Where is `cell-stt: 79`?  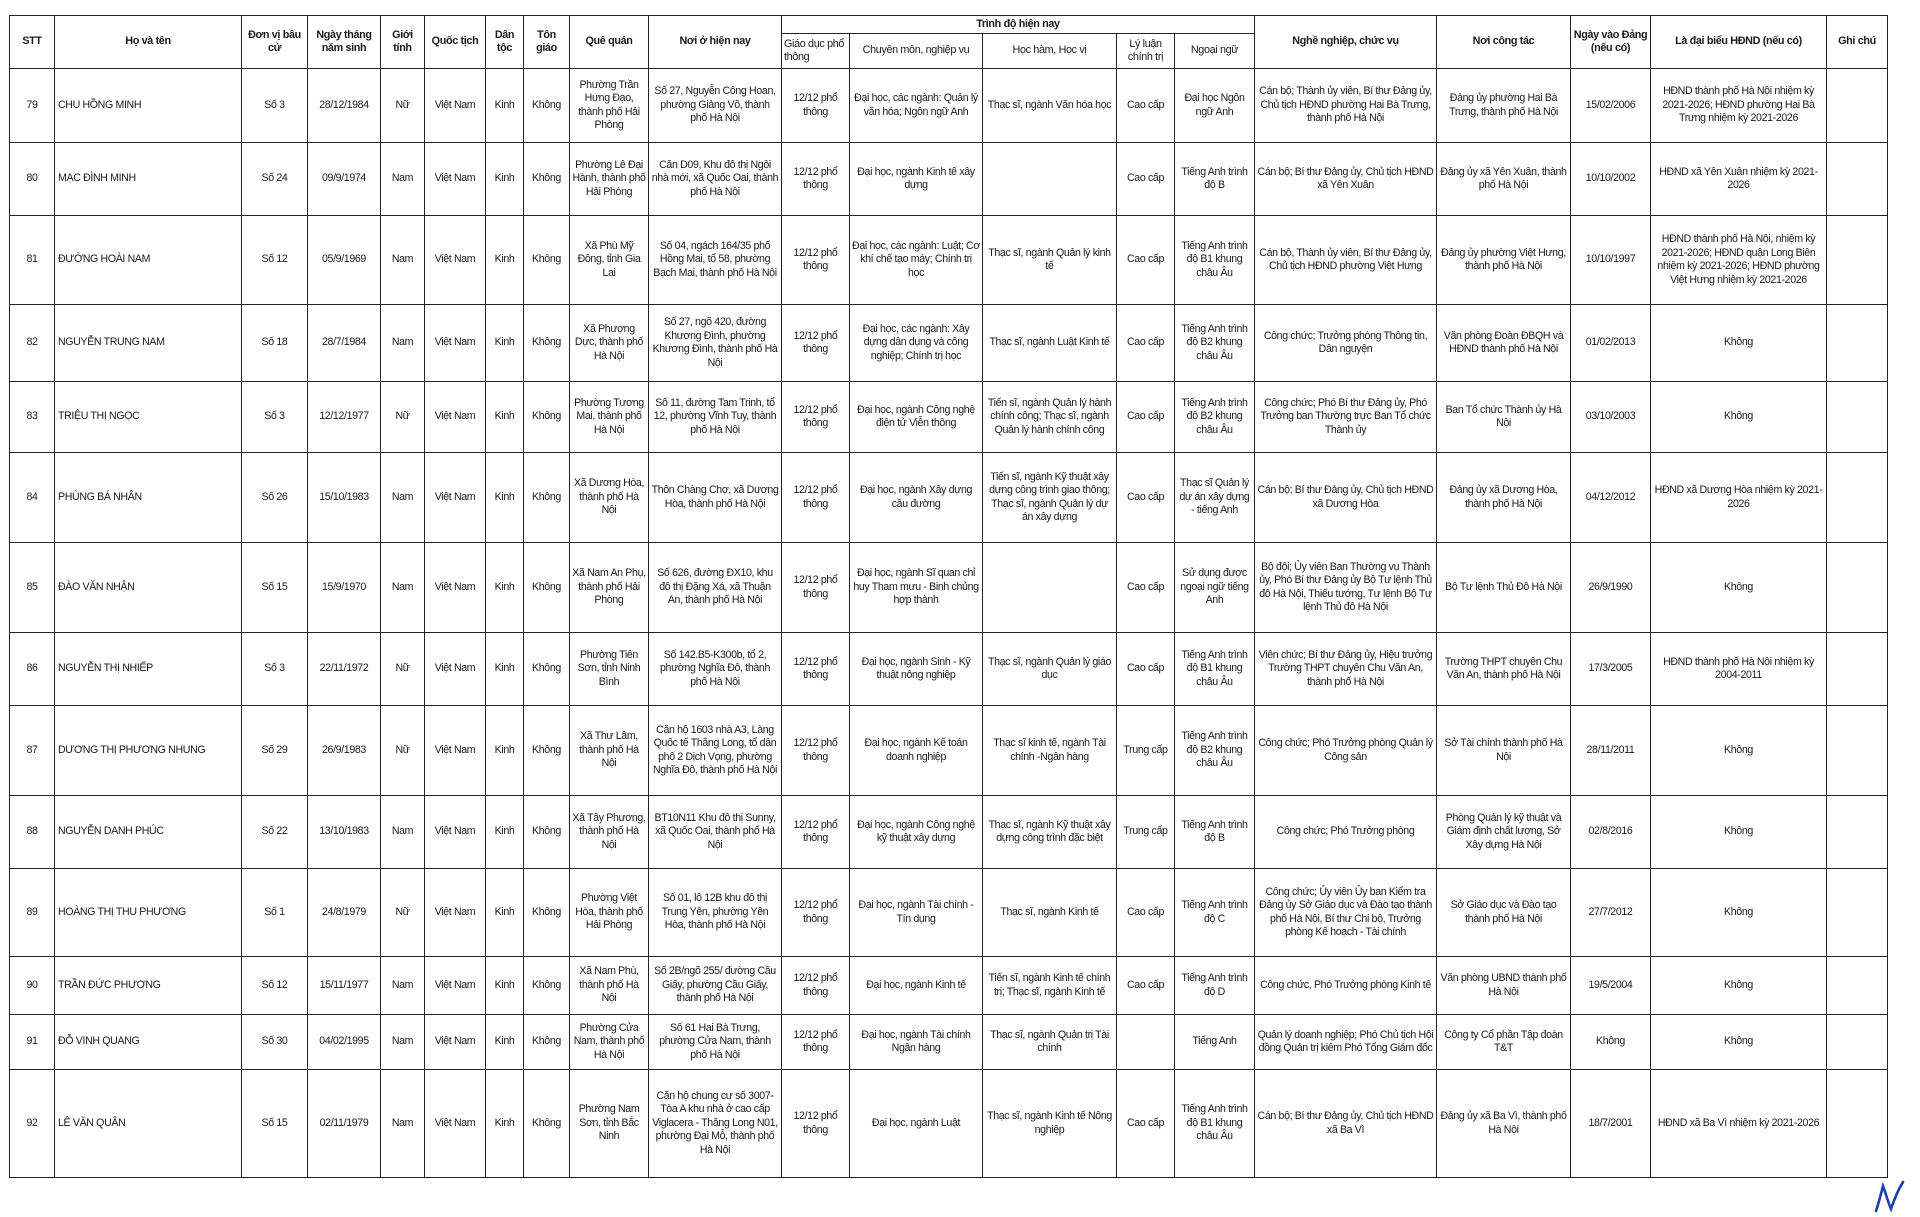 cell-stt: 79 is located at coordinates (32, 105).